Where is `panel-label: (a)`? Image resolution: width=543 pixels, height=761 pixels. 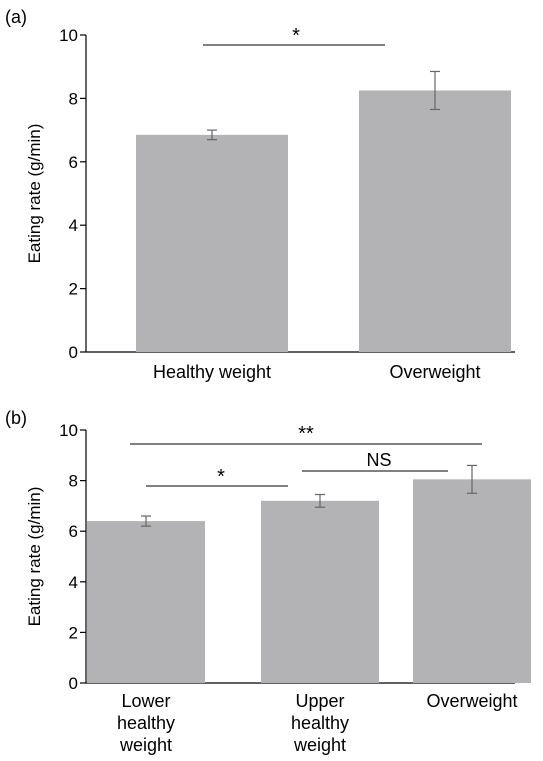
panel-label: (a) is located at coordinates (16, 17).